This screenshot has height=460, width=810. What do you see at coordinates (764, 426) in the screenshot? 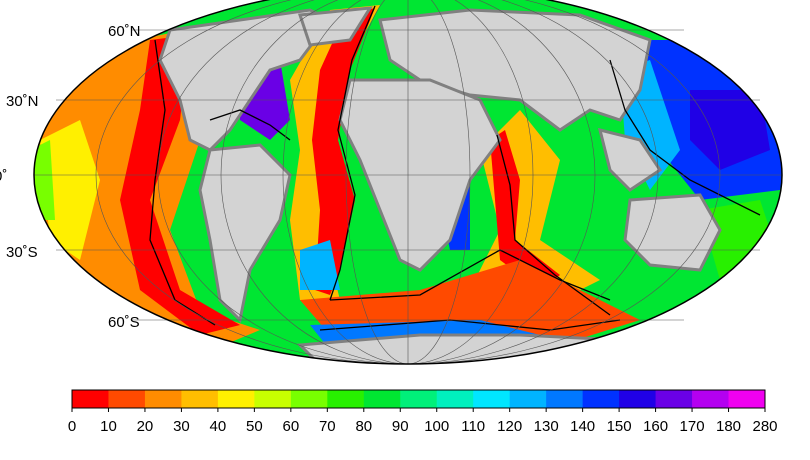
I see `colorbar-tick-label: 280` at bounding box center [764, 426].